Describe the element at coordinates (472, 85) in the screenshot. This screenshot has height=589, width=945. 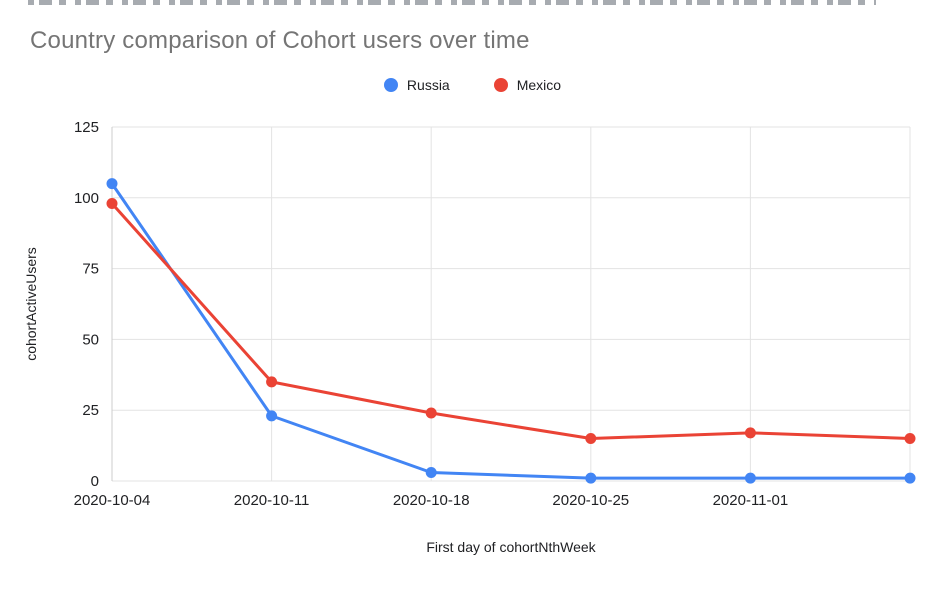
I see `chart-legend: Russia Mexico` at that location.